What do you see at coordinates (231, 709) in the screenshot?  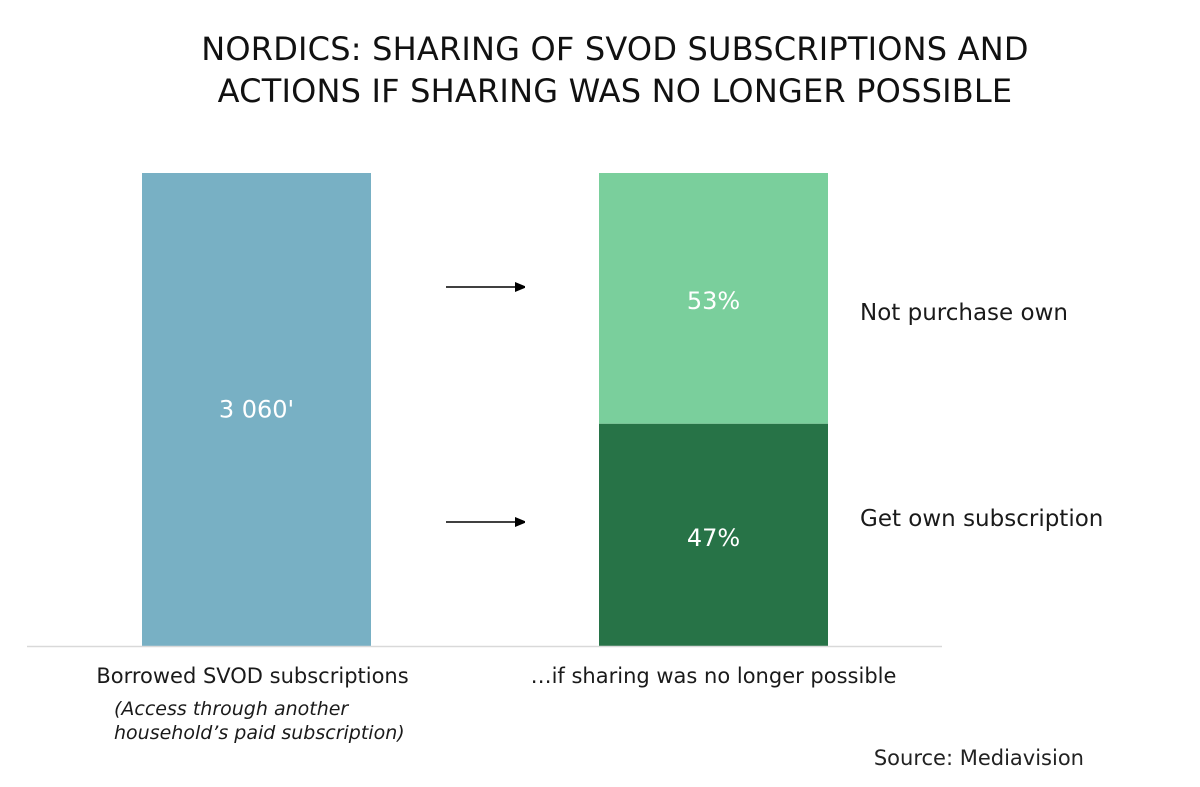 I see `category-note-line-1: (Access through another` at bounding box center [231, 709].